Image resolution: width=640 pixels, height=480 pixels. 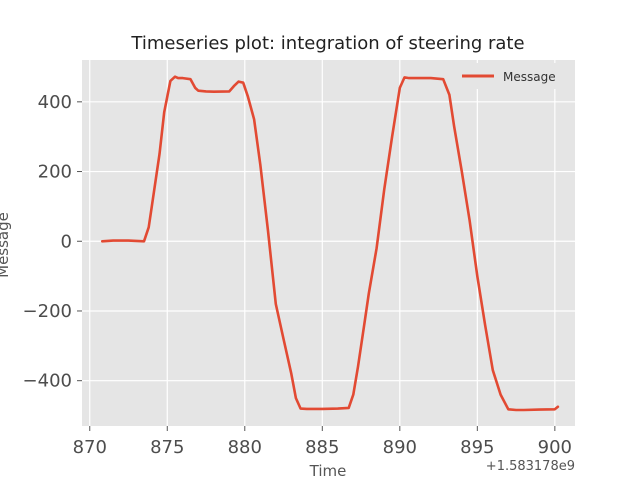 I want to click on x-tick-label: 895, so click(x=477, y=447).